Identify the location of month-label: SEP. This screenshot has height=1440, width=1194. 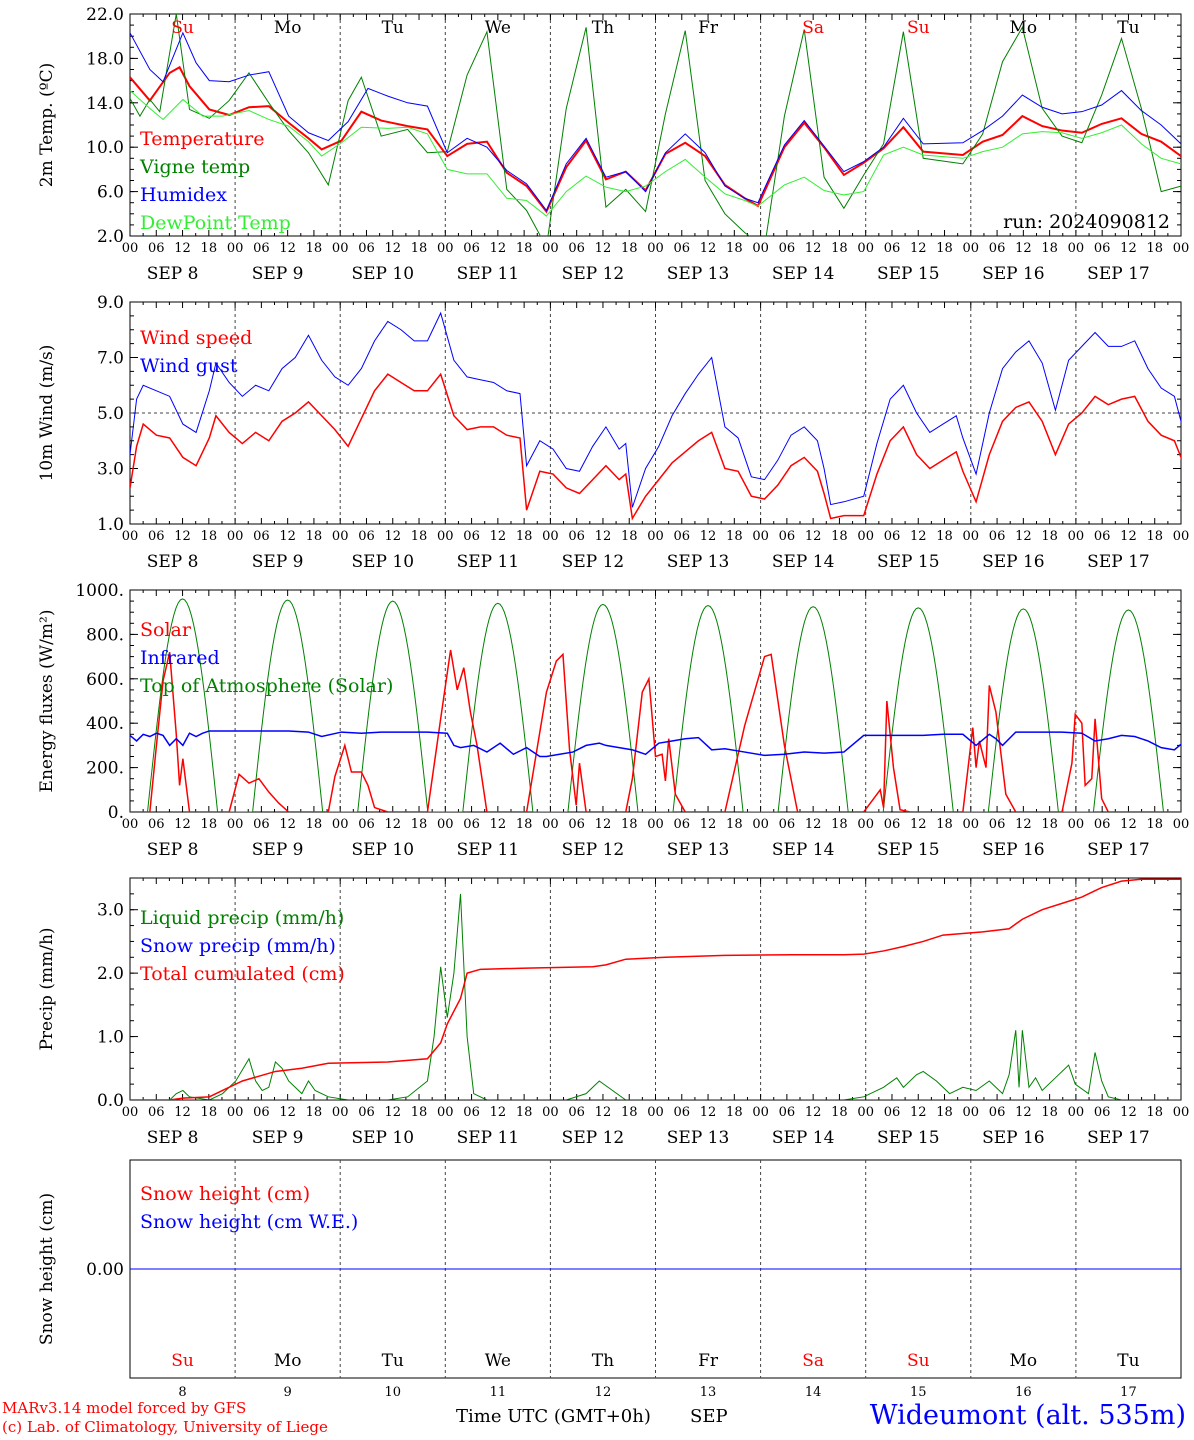
(709, 1416).